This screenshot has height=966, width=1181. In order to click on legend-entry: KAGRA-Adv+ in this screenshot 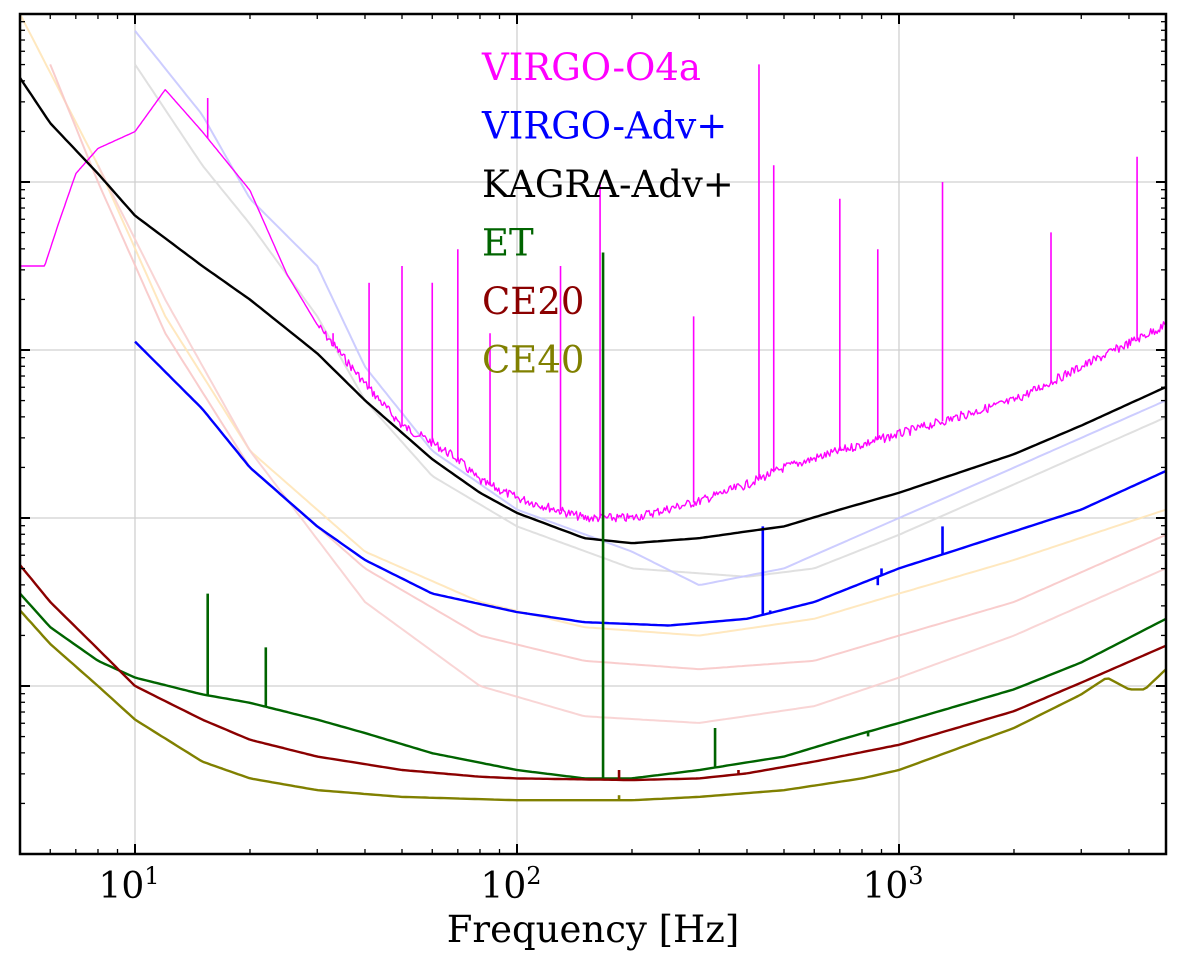, I will do `click(608, 184)`.